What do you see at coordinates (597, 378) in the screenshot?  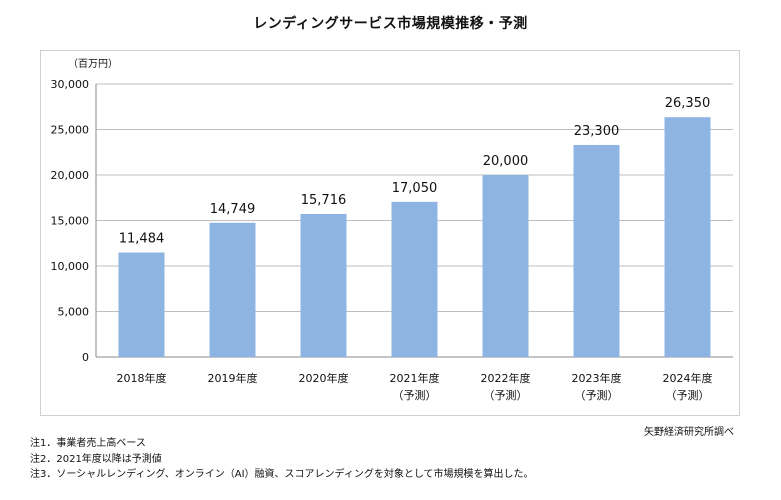 I see `x-tick-label: 2023年度` at bounding box center [597, 378].